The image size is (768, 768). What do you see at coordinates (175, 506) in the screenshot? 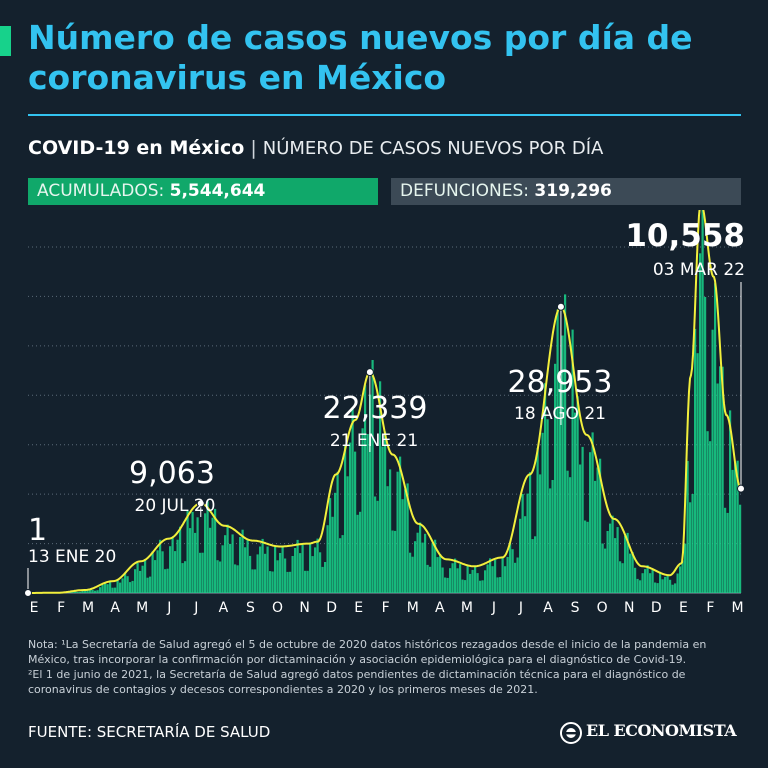
I see `annotation-date: 20 JUL 20` at bounding box center [175, 506].